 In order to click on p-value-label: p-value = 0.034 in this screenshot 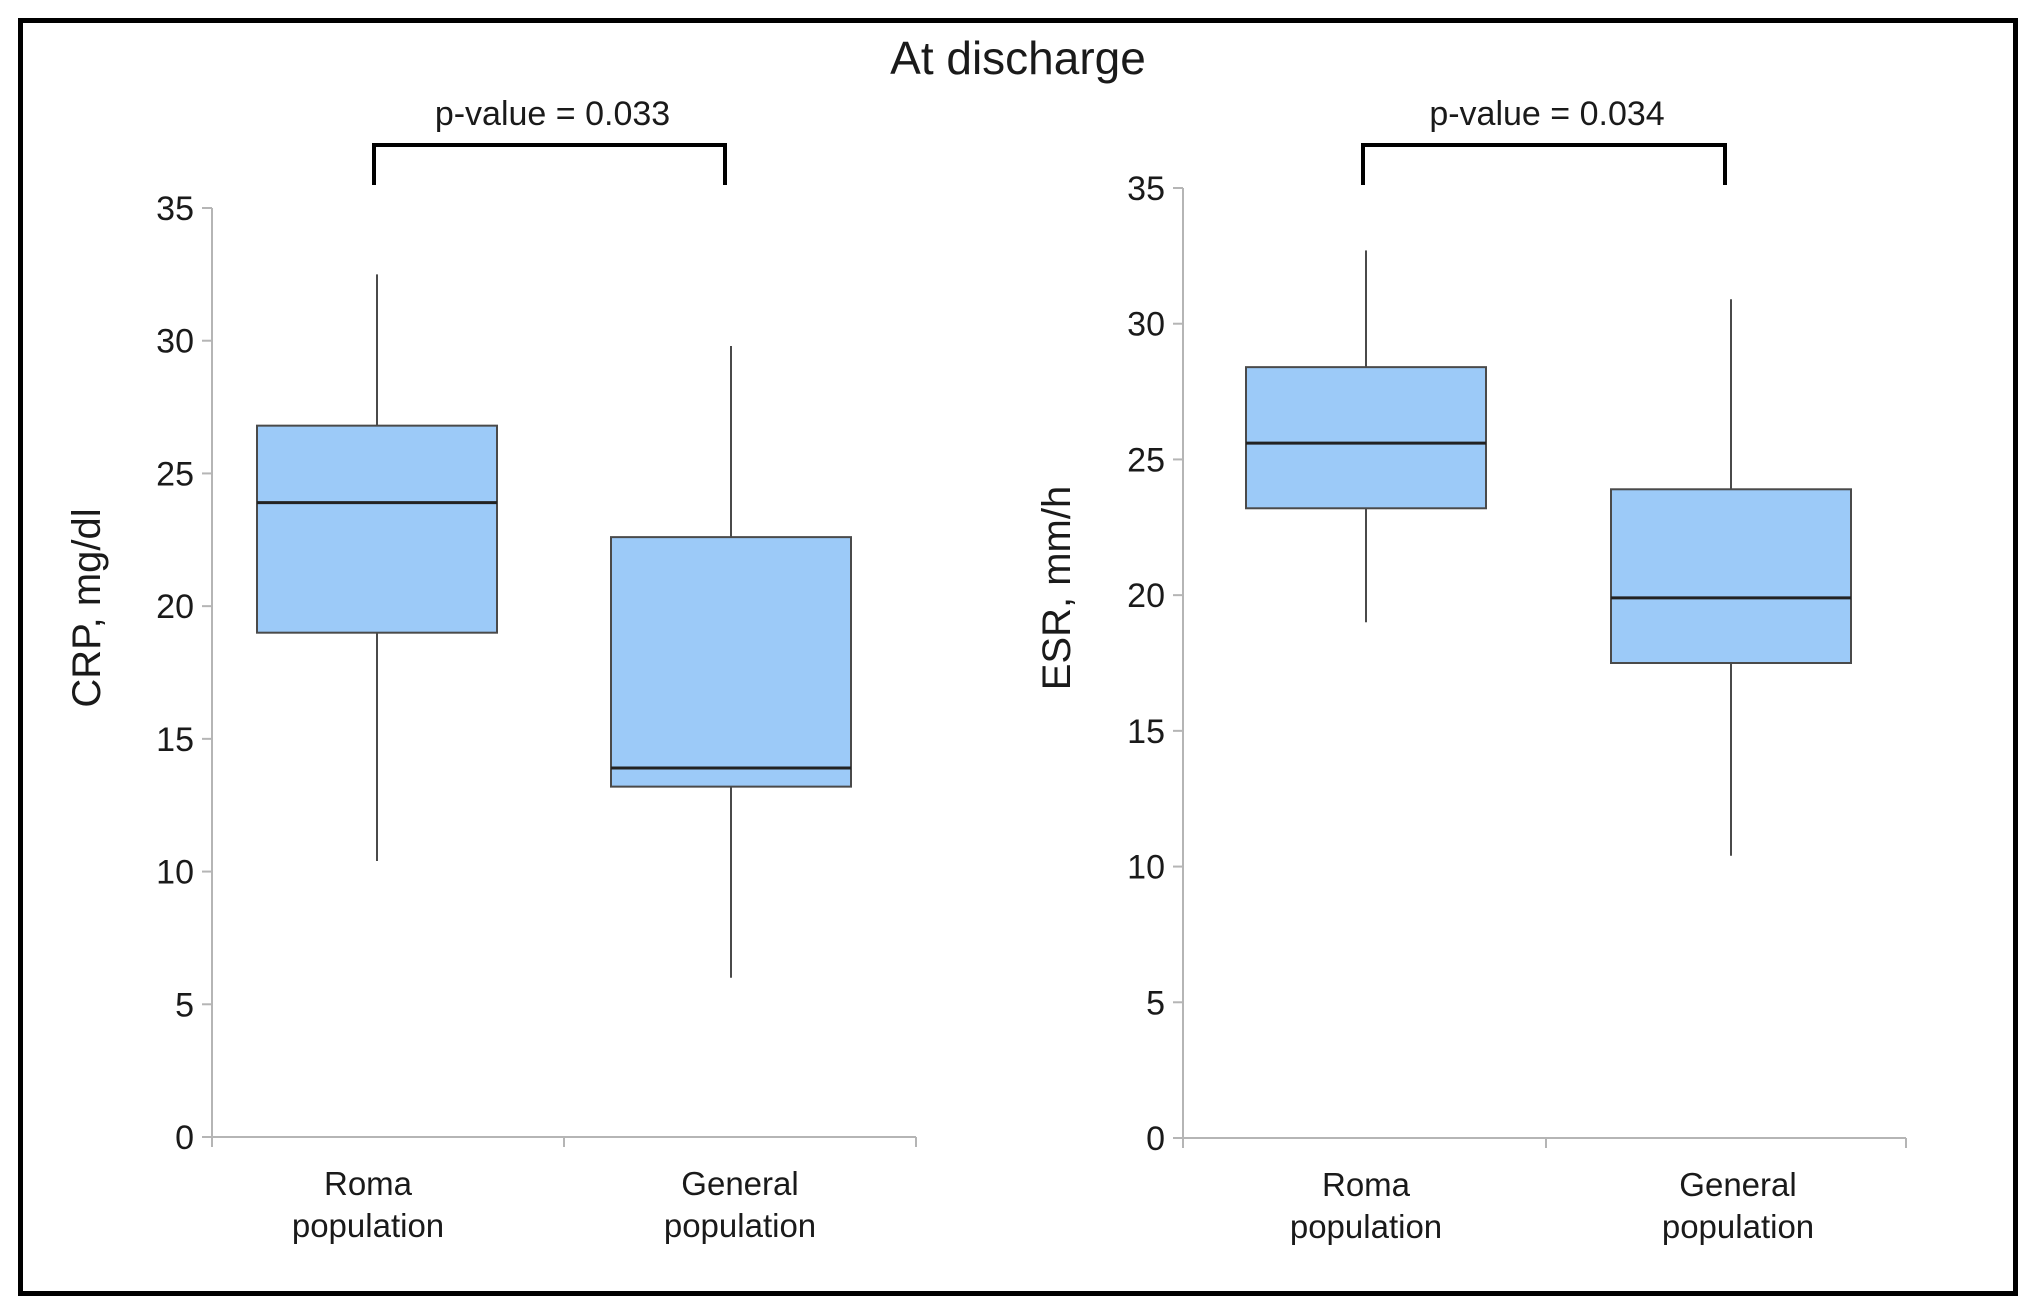, I will do `click(1546, 114)`.